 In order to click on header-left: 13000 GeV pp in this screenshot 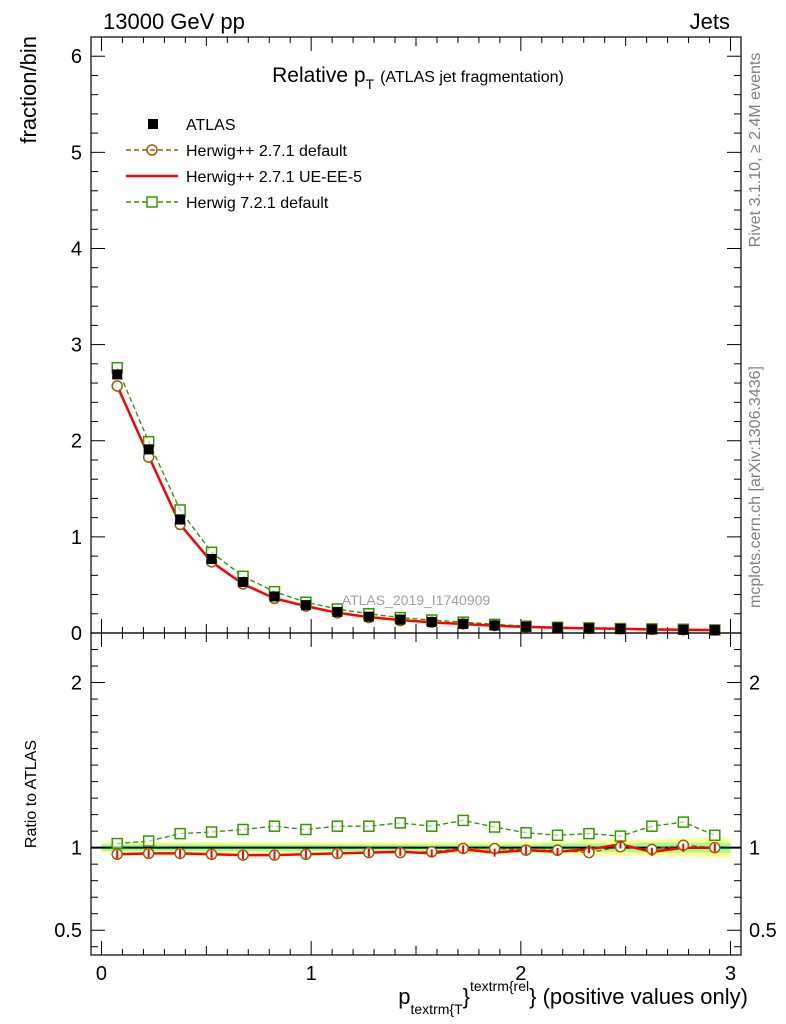, I will do `click(174, 21)`.